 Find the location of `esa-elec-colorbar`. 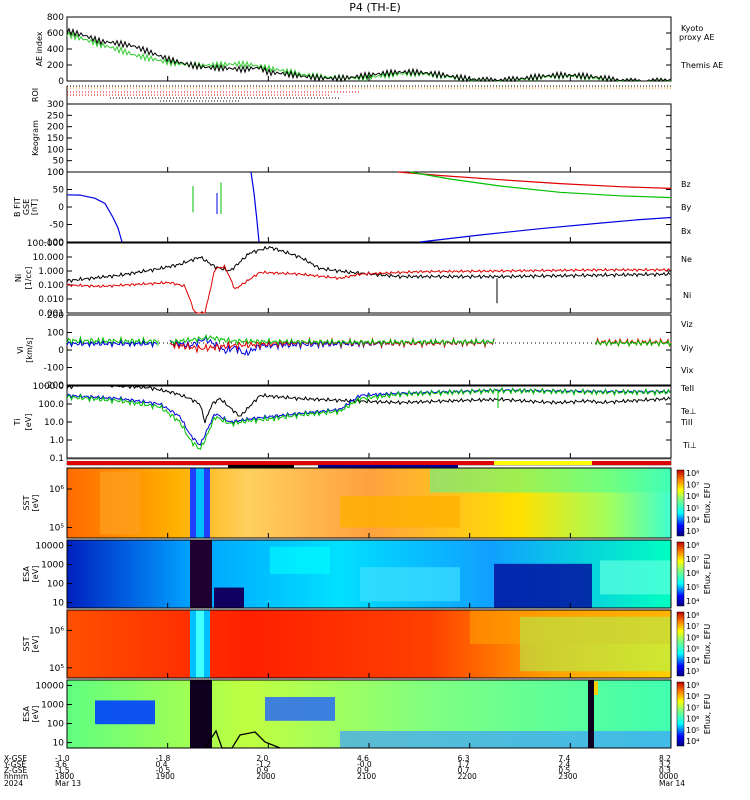

esa-elec-colorbar is located at coordinates (680, 714).